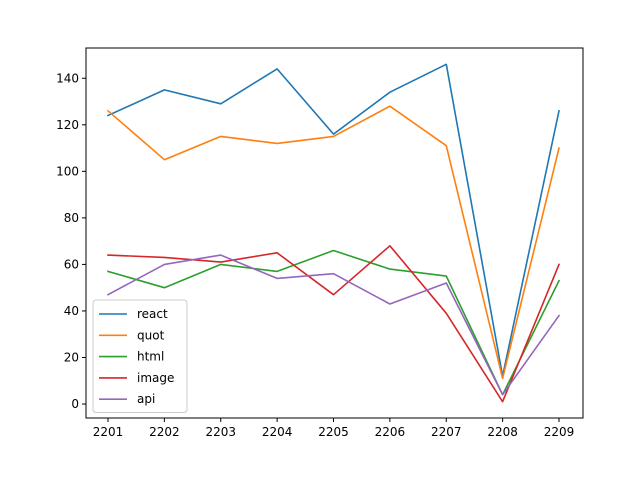 The height and width of the screenshot is (493, 632). I want to click on legend: react quot html image api, so click(140, 356).